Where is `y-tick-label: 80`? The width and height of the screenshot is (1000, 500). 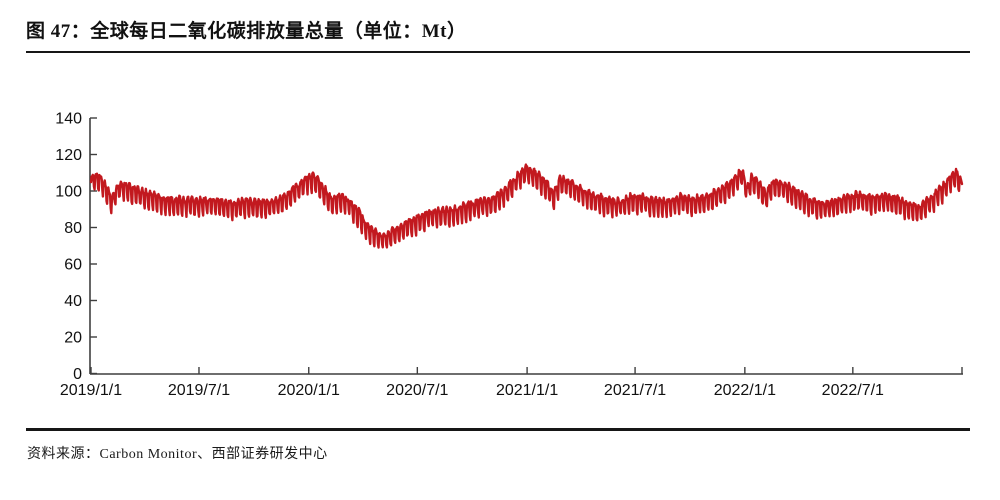
y-tick-label: 80 is located at coordinates (73, 228).